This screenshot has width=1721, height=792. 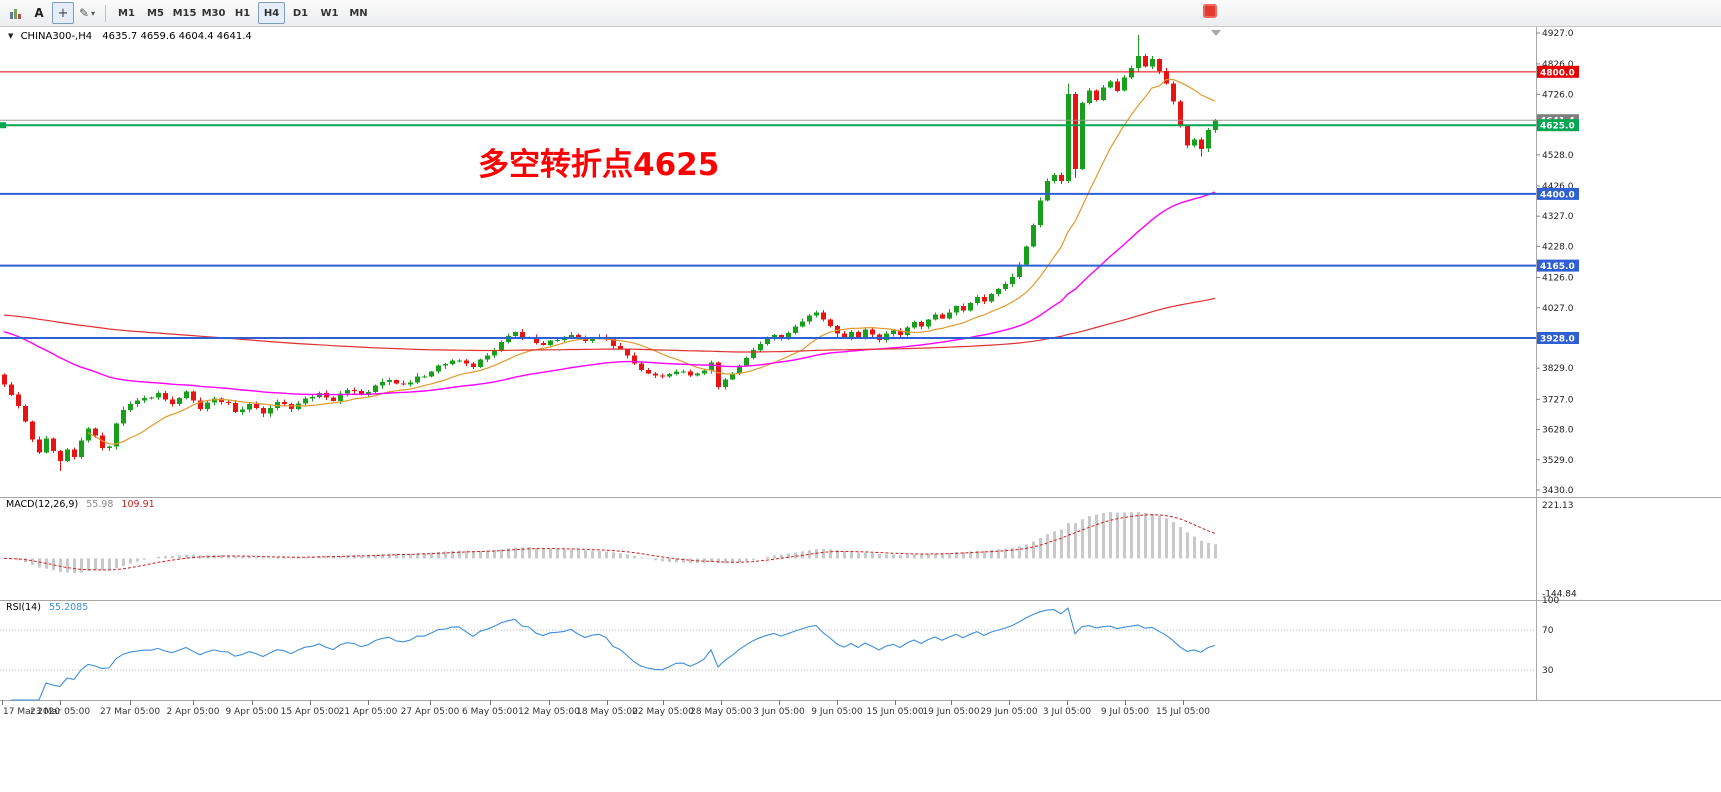 I want to click on svg-text: 3430.0, so click(x=1558, y=491).